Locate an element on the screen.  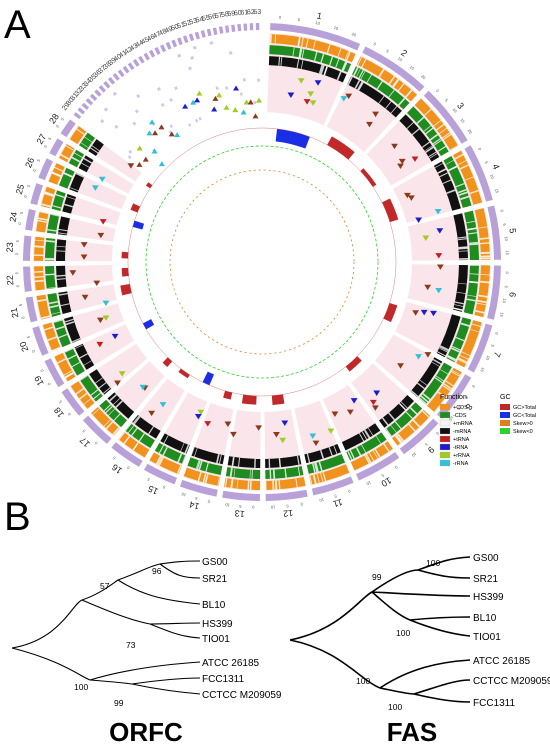
contig-label: 28 is located at coordinates (54, 119).